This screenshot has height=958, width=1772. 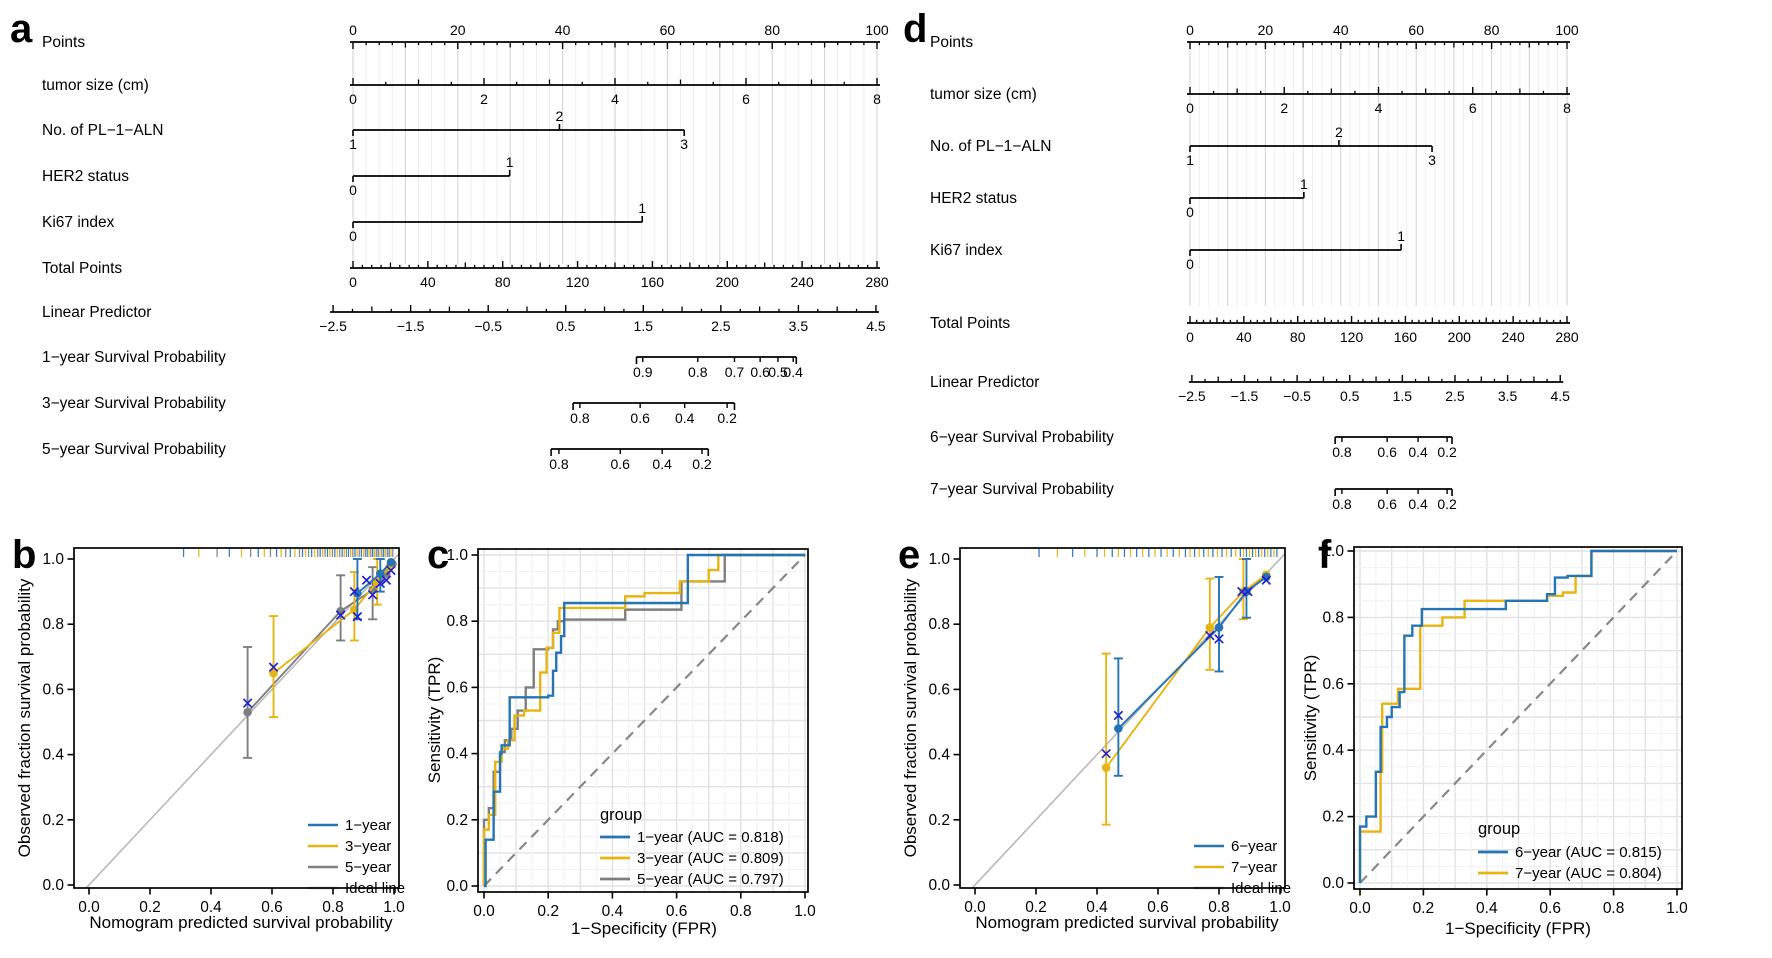 I want to click on xmark-points, so click(x=1186, y=667).